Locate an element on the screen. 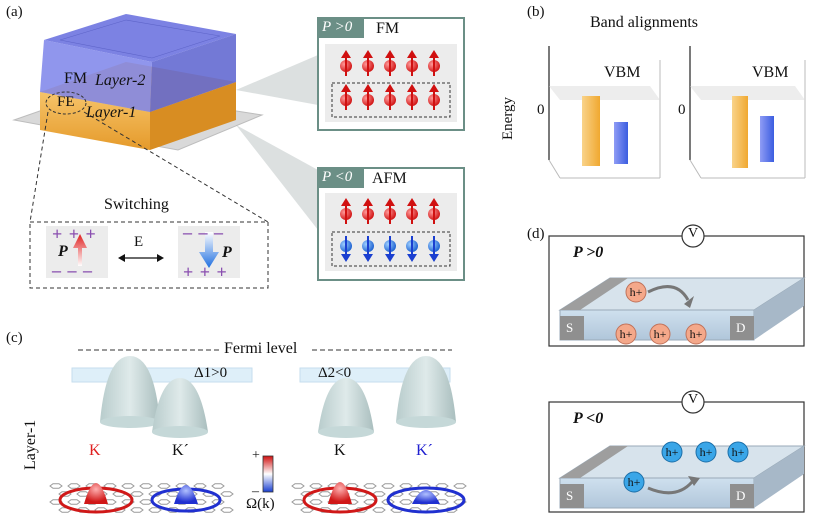 The height and width of the screenshot is (524, 817). vbm-right: VBM is located at coordinates (770, 72).